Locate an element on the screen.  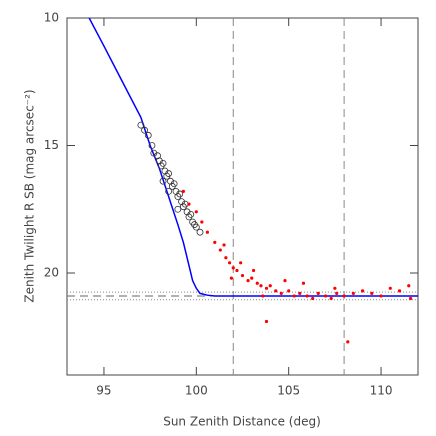
y-tick-label: 20 is located at coordinates (51, 273).